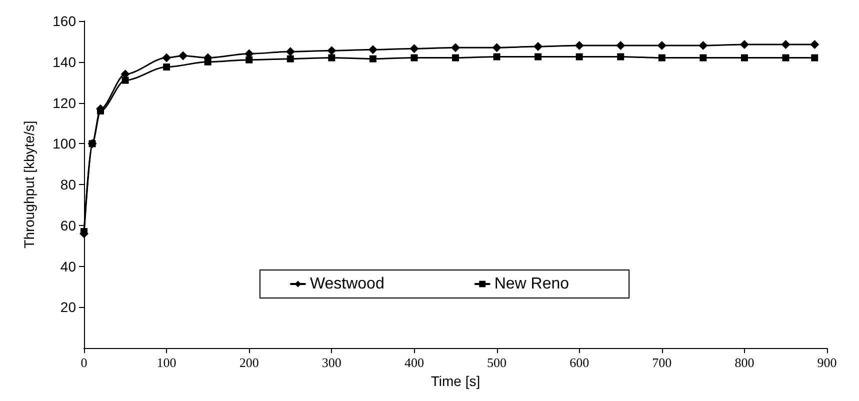  I want to click on x-tick-label: 700, so click(662, 362).